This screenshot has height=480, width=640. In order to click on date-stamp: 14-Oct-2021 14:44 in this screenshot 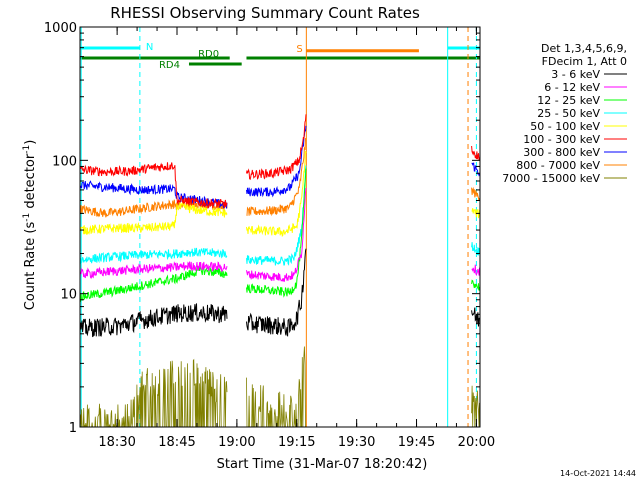, I will do `click(598, 473)`.